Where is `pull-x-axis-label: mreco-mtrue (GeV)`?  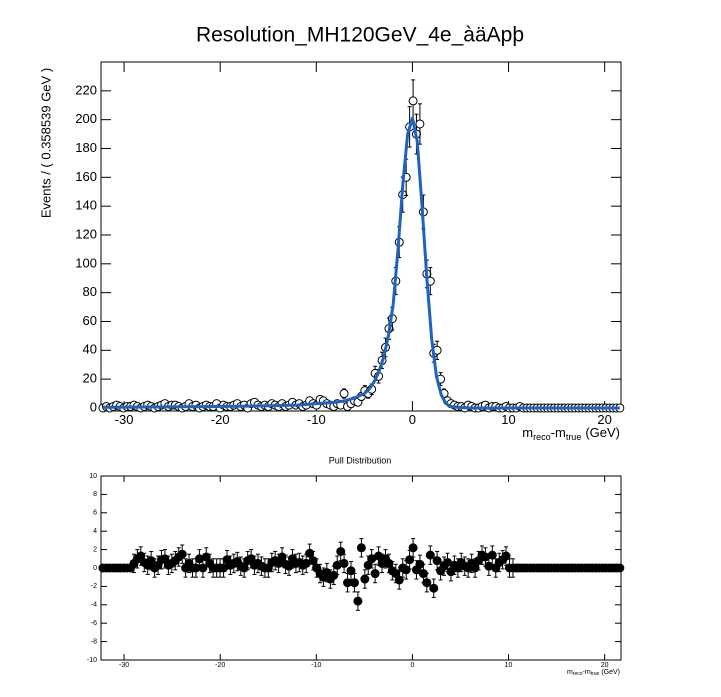 pull-x-axis-label: mreco-mtrue (GeV) is located at coordinates (593, 673).